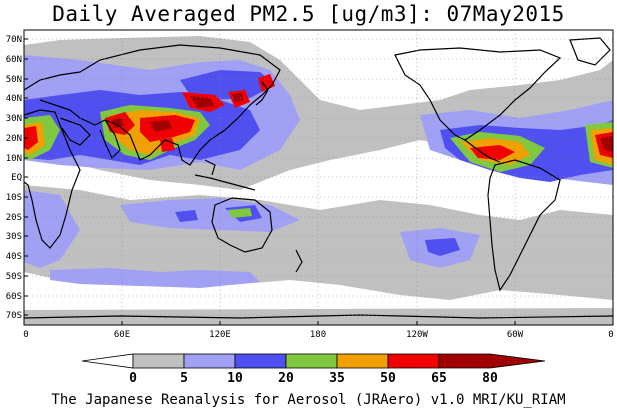 This screenshot has width=617, height=410. I want to click on colorbar-tick: 5, so click(184, 378).